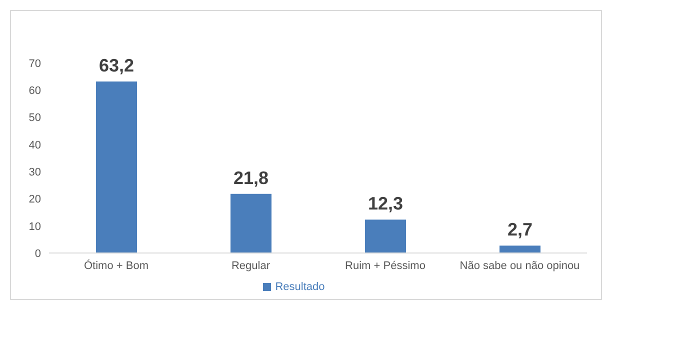 The image size is (685, 346). I want to click on data-label: 2,7, so click(520, 230).